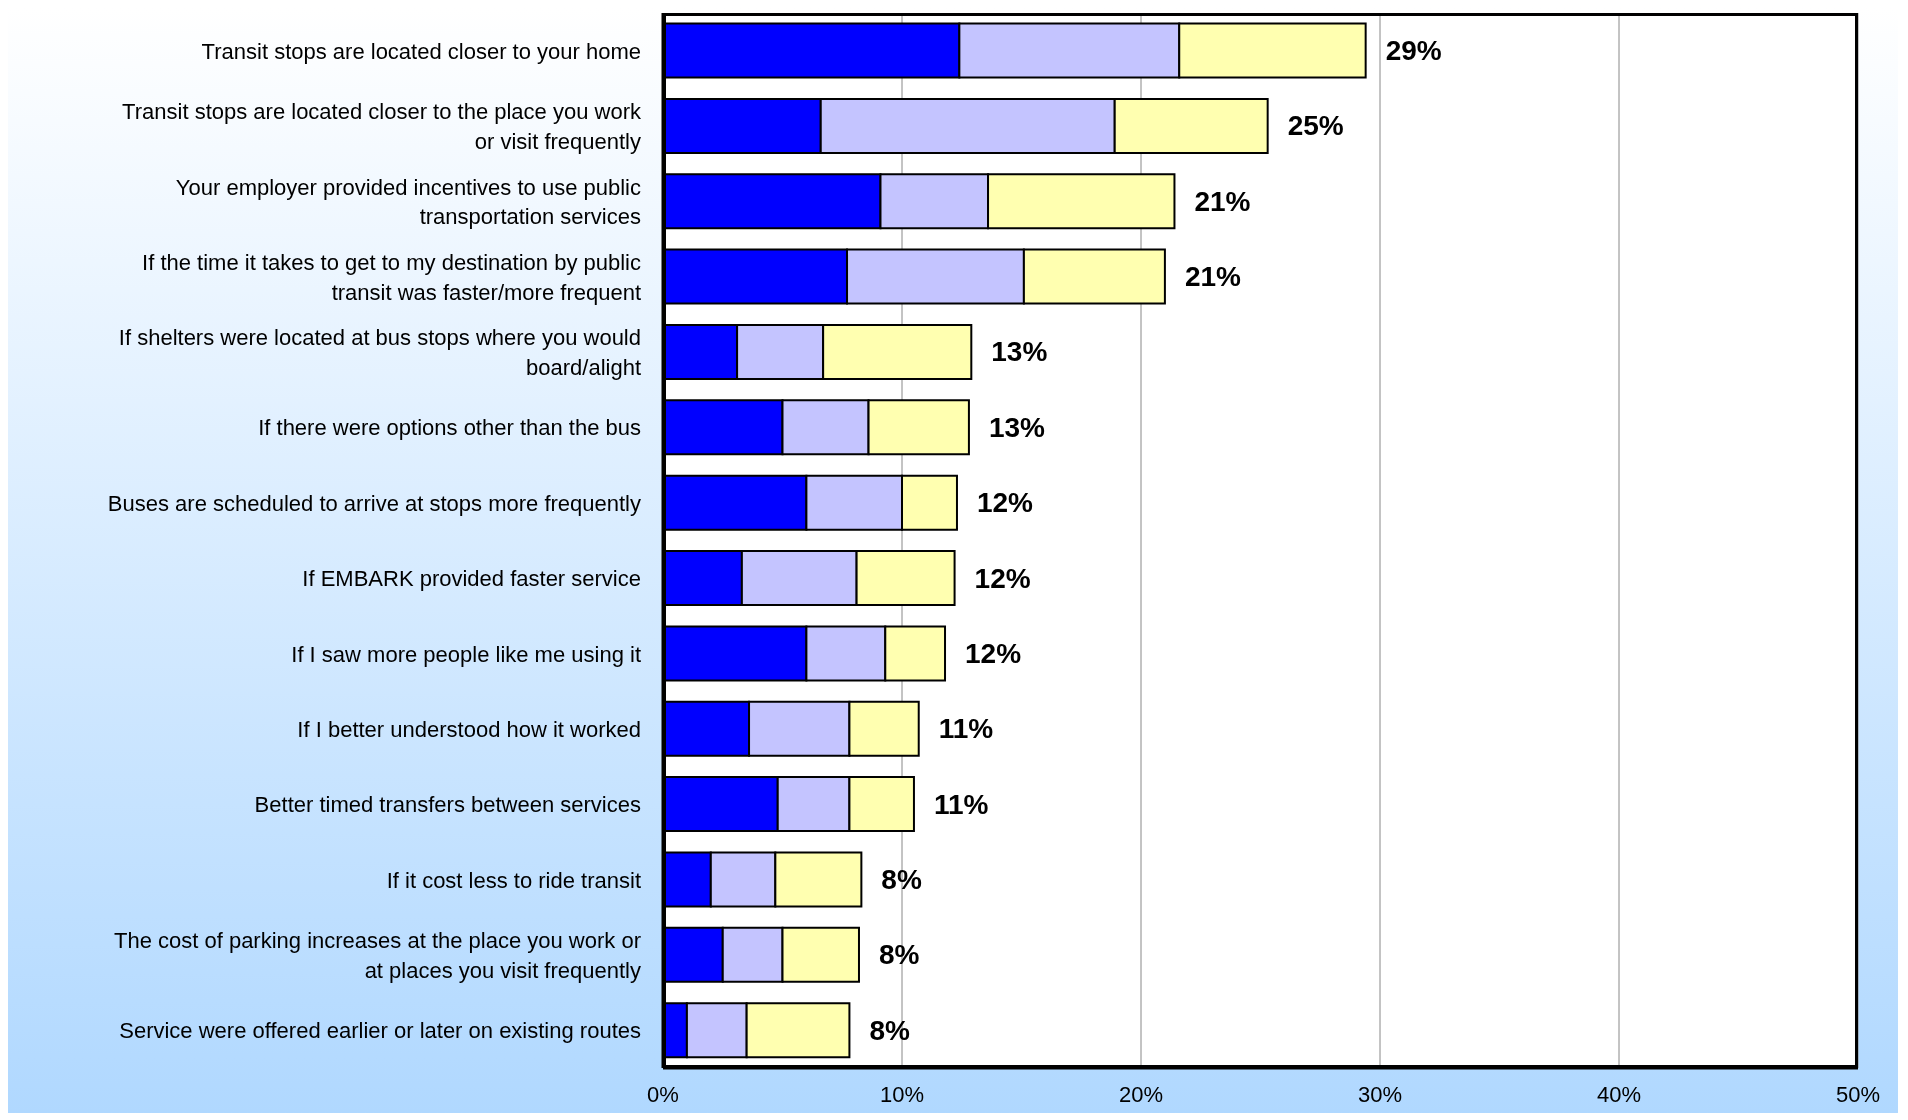 The image size is (1908, 1120). I want to click on y-tick-label: Transit stops are located closer to your home, so click(421, 51).